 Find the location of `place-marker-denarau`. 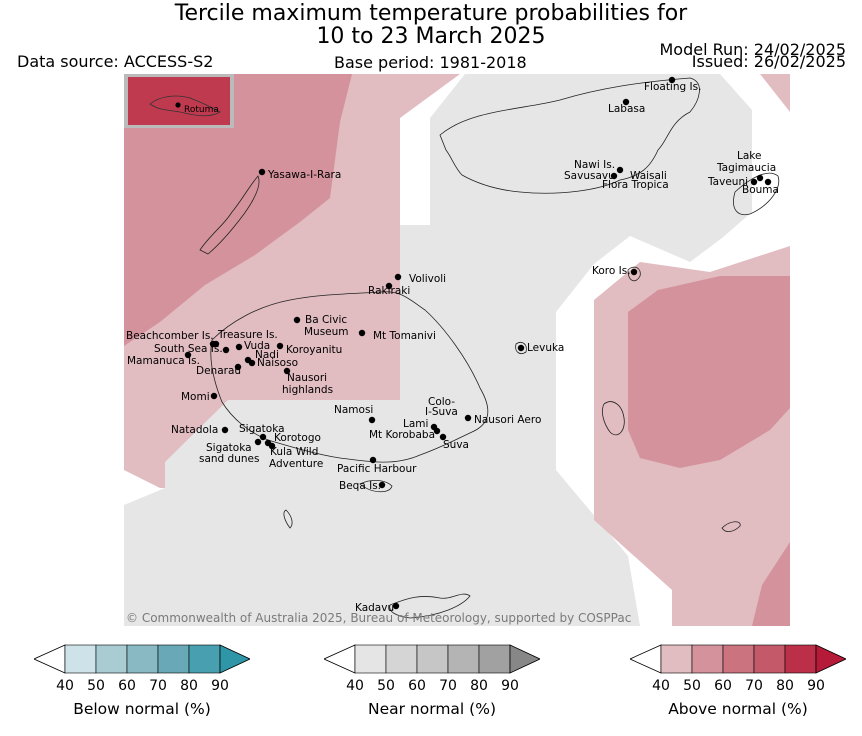

place-marker-denarau is located at coordinates (238, 367).